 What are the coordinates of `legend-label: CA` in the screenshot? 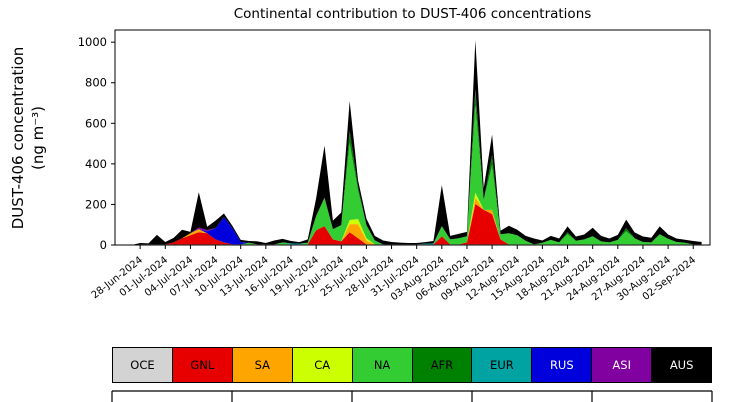 It's located at (322, 365).